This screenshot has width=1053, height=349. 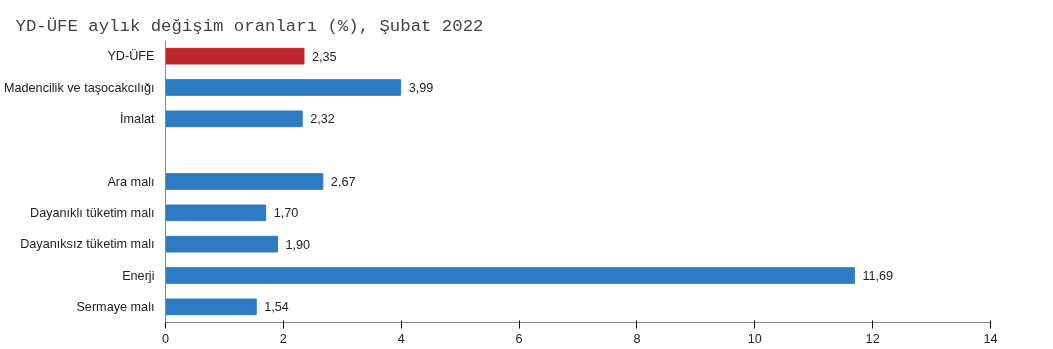 What do you see at coordinates (322, 119) in the screenshot?
I see `data-label: 2,32` at bounding box center [322, 119].